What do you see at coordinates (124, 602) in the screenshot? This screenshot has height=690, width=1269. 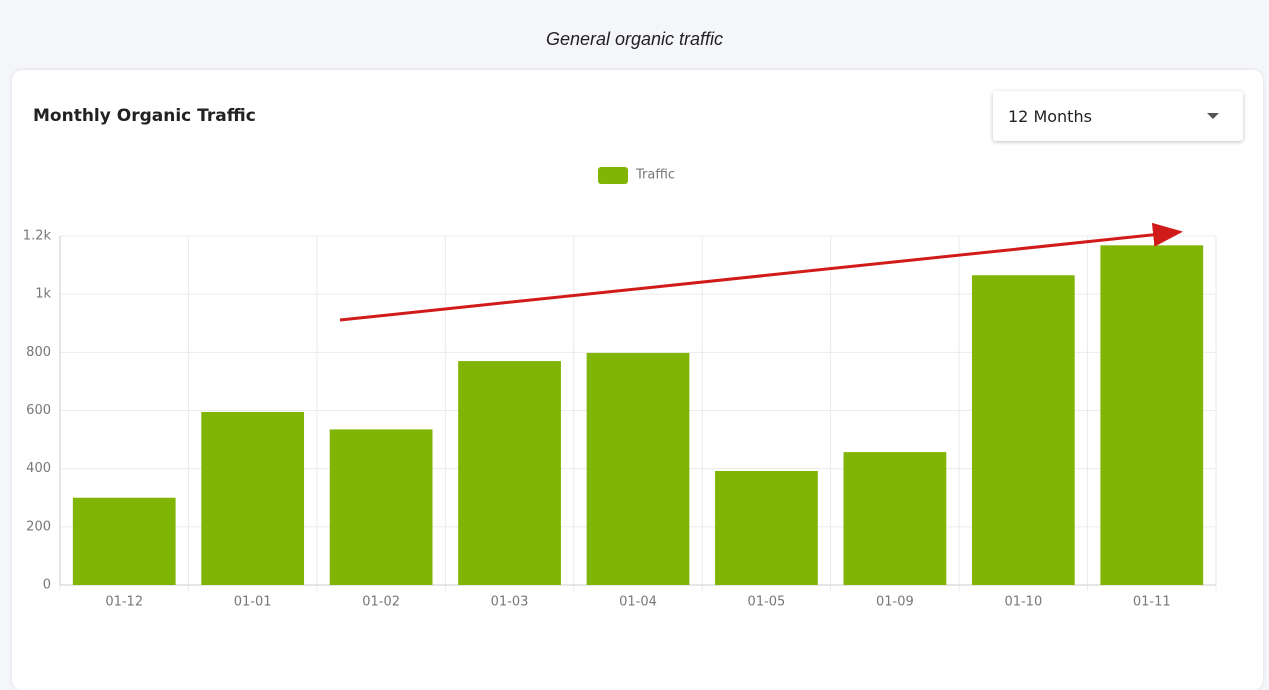 I see `x-tick-label: 01-12` at bounding box center [124, 602].